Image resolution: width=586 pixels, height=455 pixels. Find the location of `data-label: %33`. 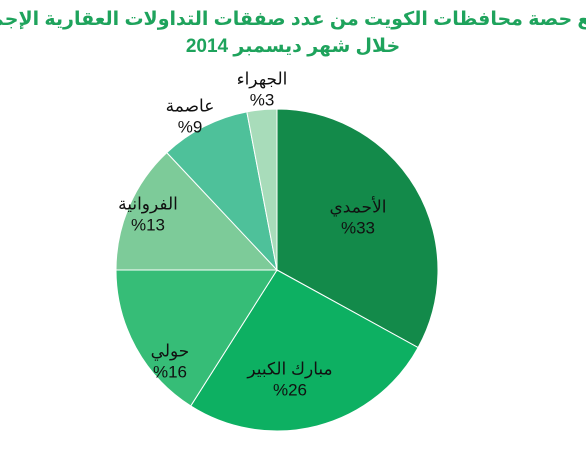

data-label: %33 is located at coordinates (358, 227).